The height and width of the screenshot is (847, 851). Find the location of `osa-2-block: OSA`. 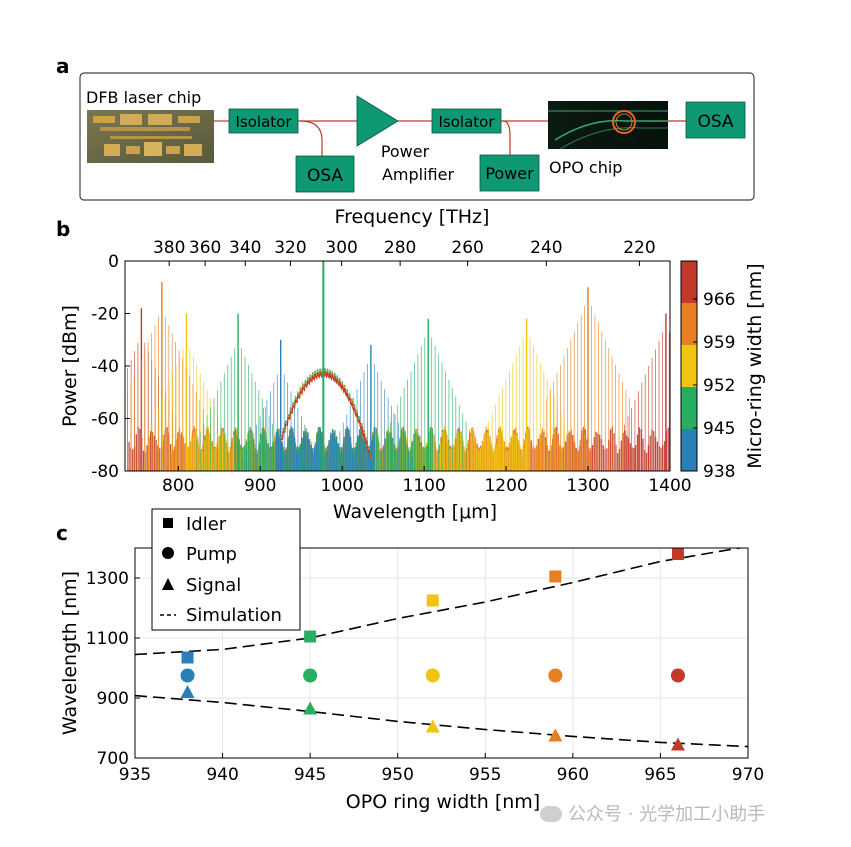

osa-2-block: OSA is located at coordinates (715, 120).